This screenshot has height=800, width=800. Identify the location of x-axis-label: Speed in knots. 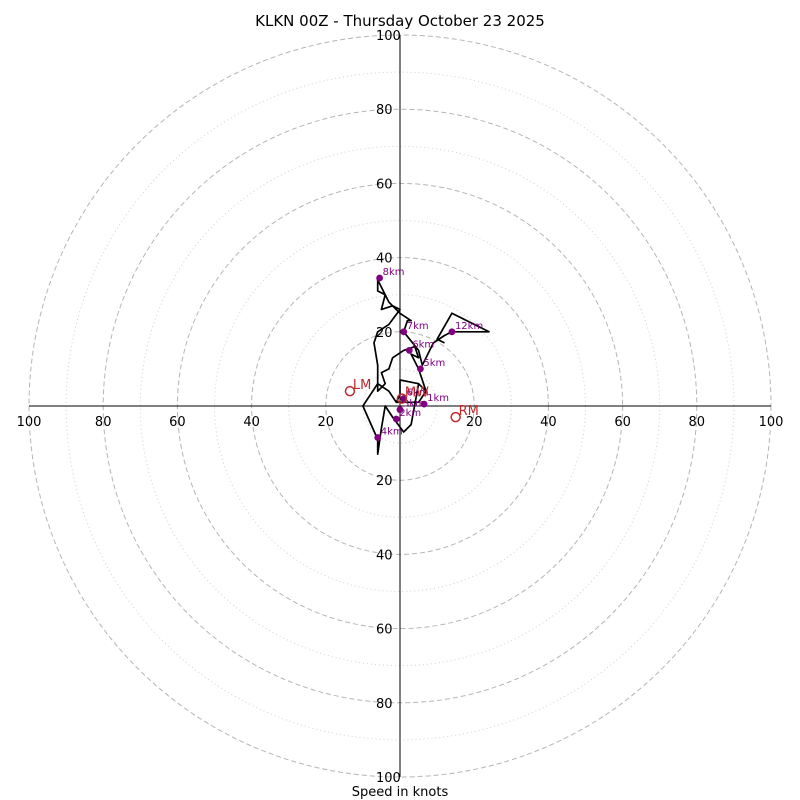
(400, 792).